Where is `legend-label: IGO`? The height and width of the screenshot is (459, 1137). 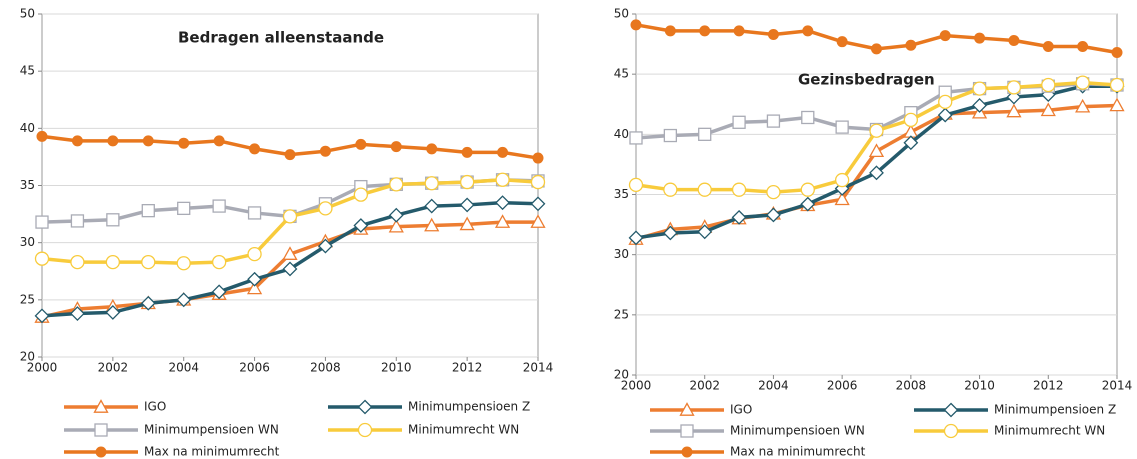
legend-label: IGO is located at coordinates (741, 410).